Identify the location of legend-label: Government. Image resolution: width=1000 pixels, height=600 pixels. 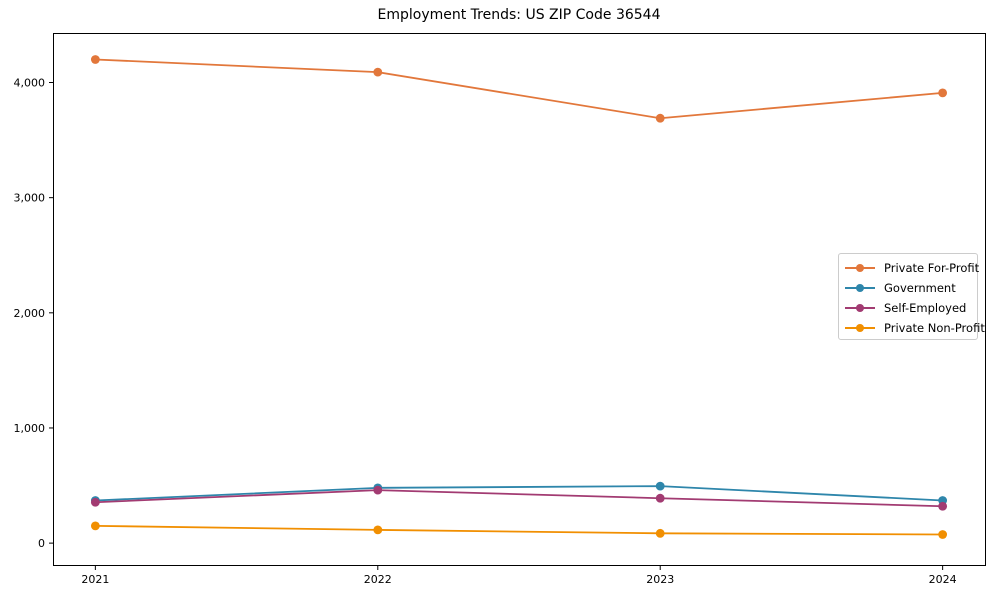
(920, 288).